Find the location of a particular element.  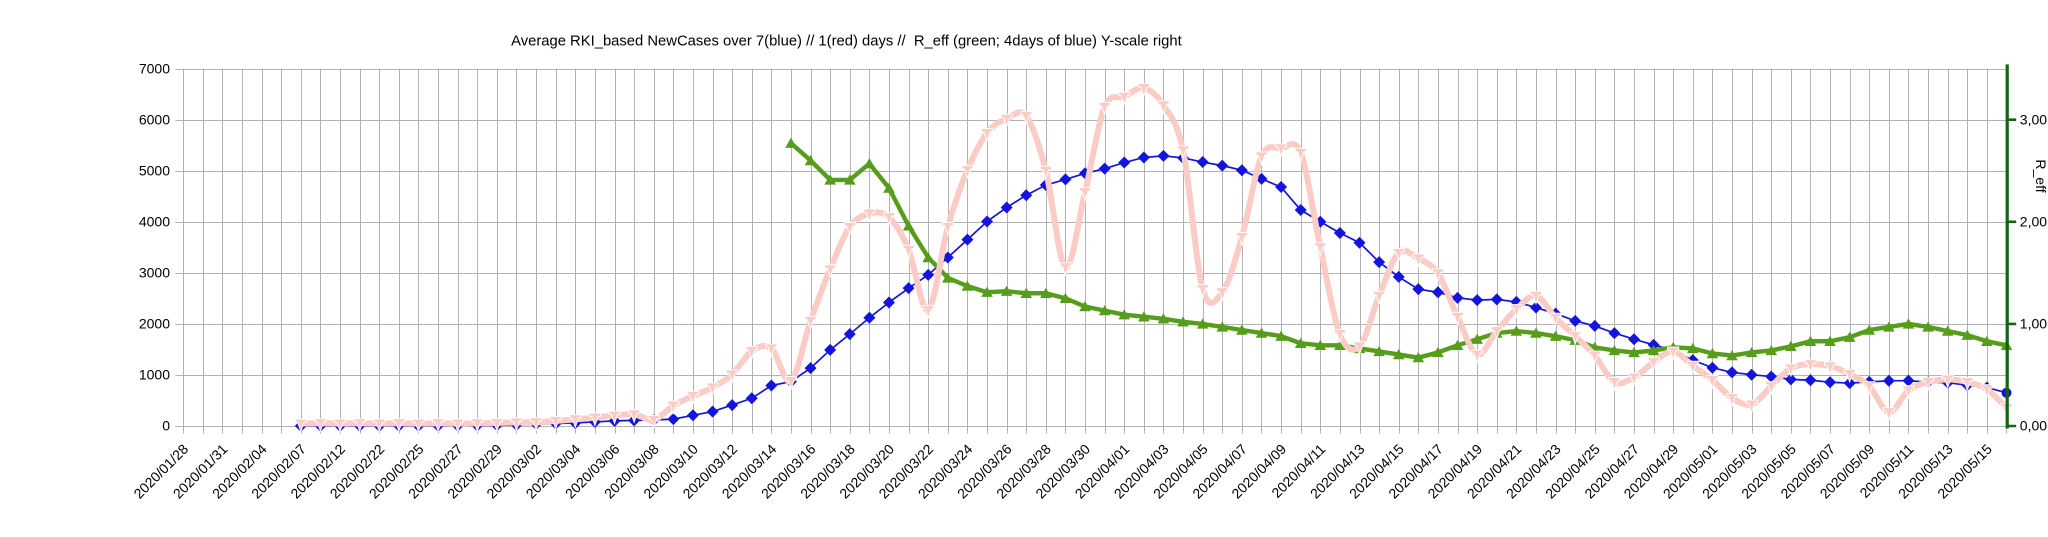

svg-text: 2000 is located at coordinates (154, 324).